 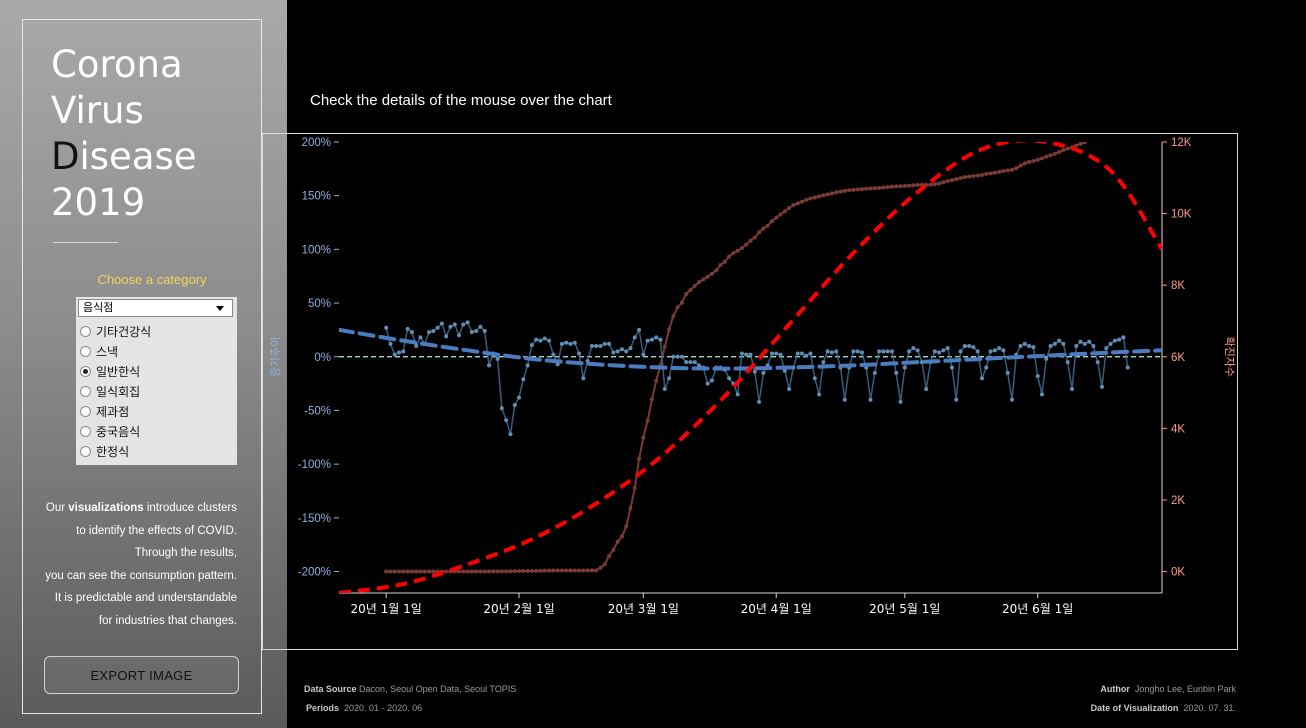 What do you see at coordinates (141, 675) in the screenshot?
I see `export-image-button: EXPORT IMAGE` at bounding box center [141, 675].